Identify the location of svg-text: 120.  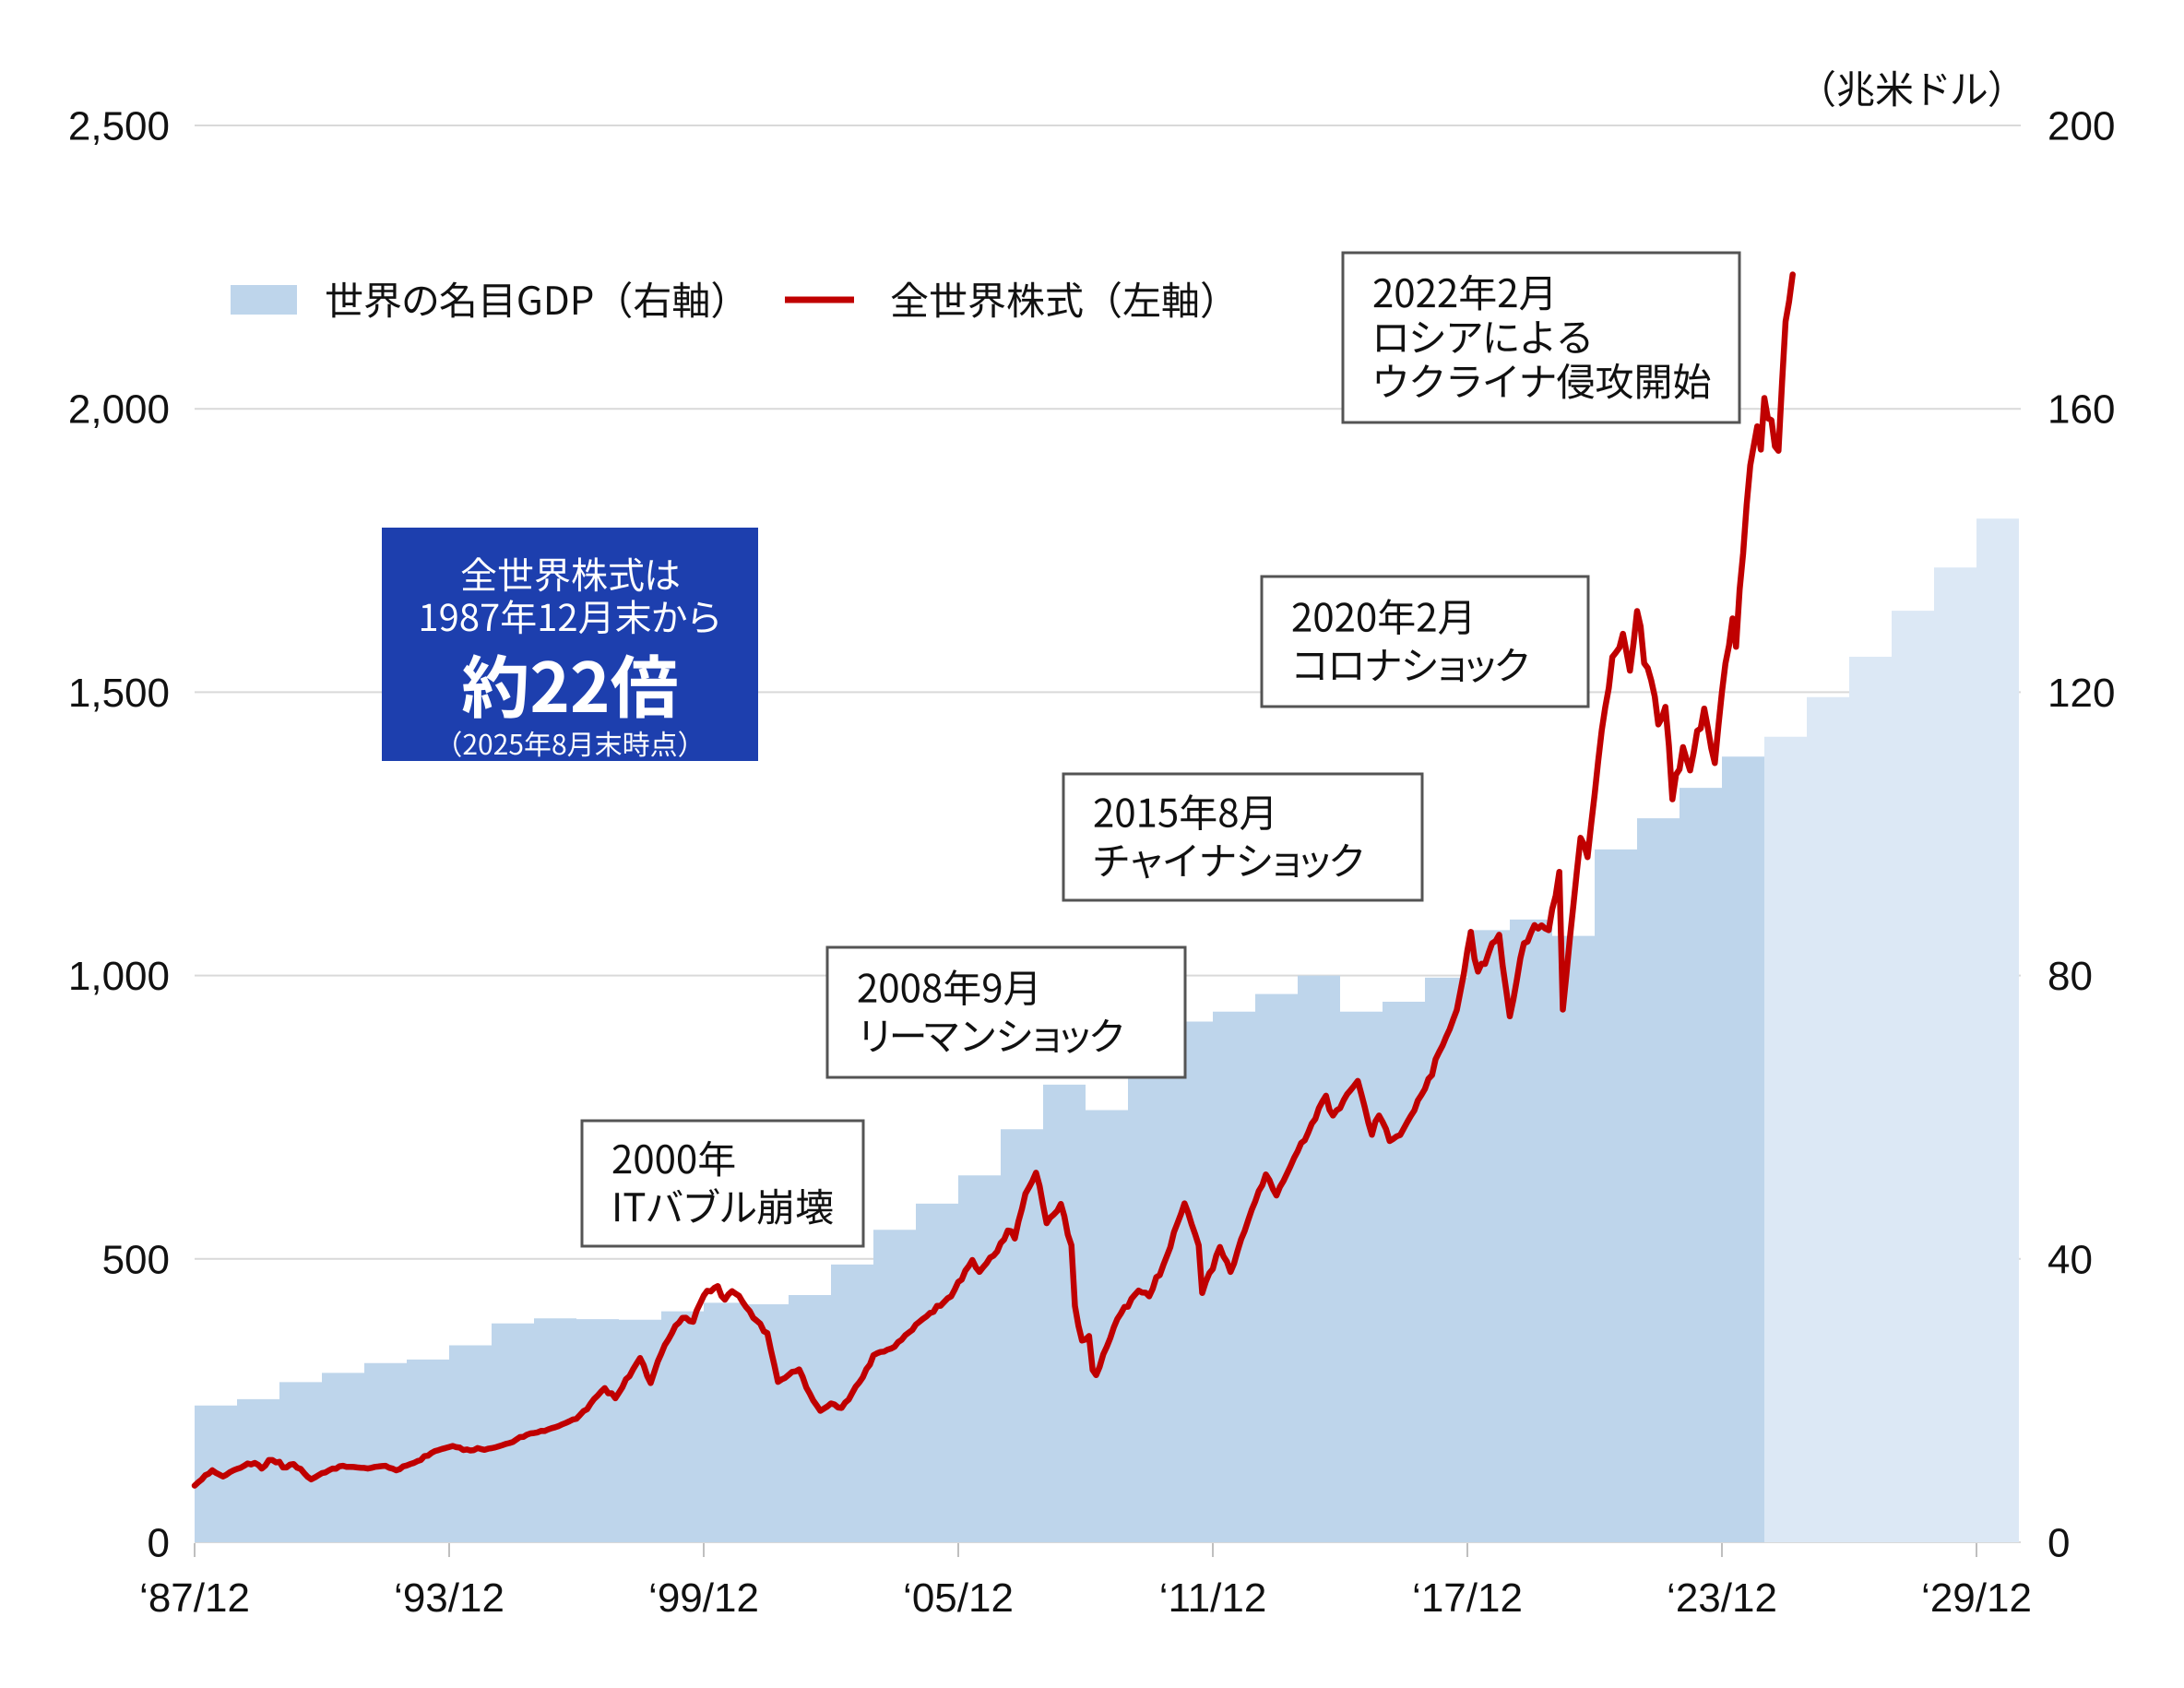
(2081, 693).